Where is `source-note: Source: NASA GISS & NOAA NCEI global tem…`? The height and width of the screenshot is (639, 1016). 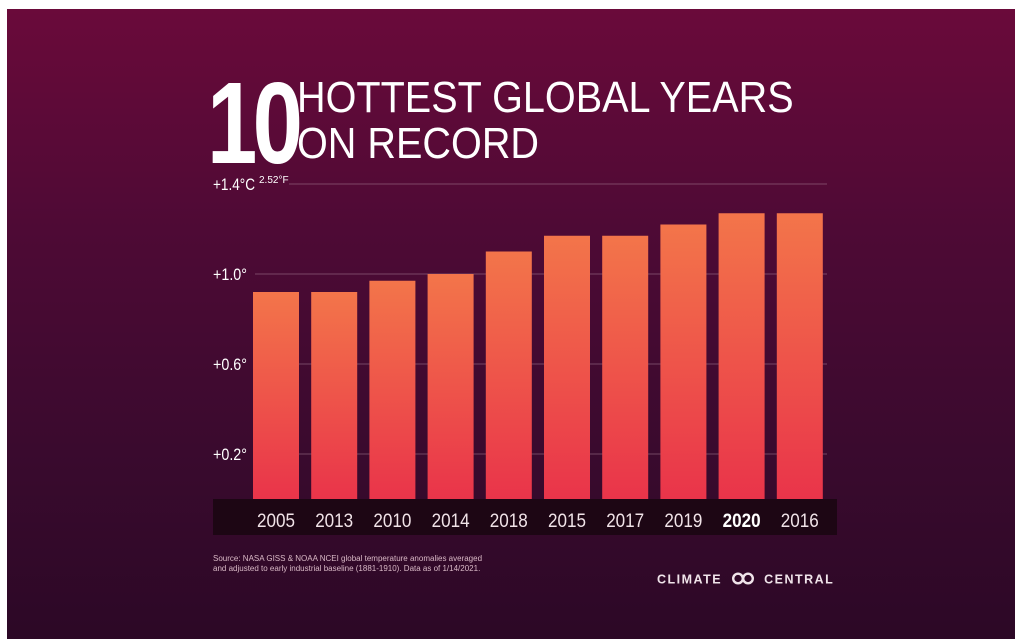
source-note: Source: NASA GISS & NOAA NCEI global tem… is located at coordinates (403, 564).